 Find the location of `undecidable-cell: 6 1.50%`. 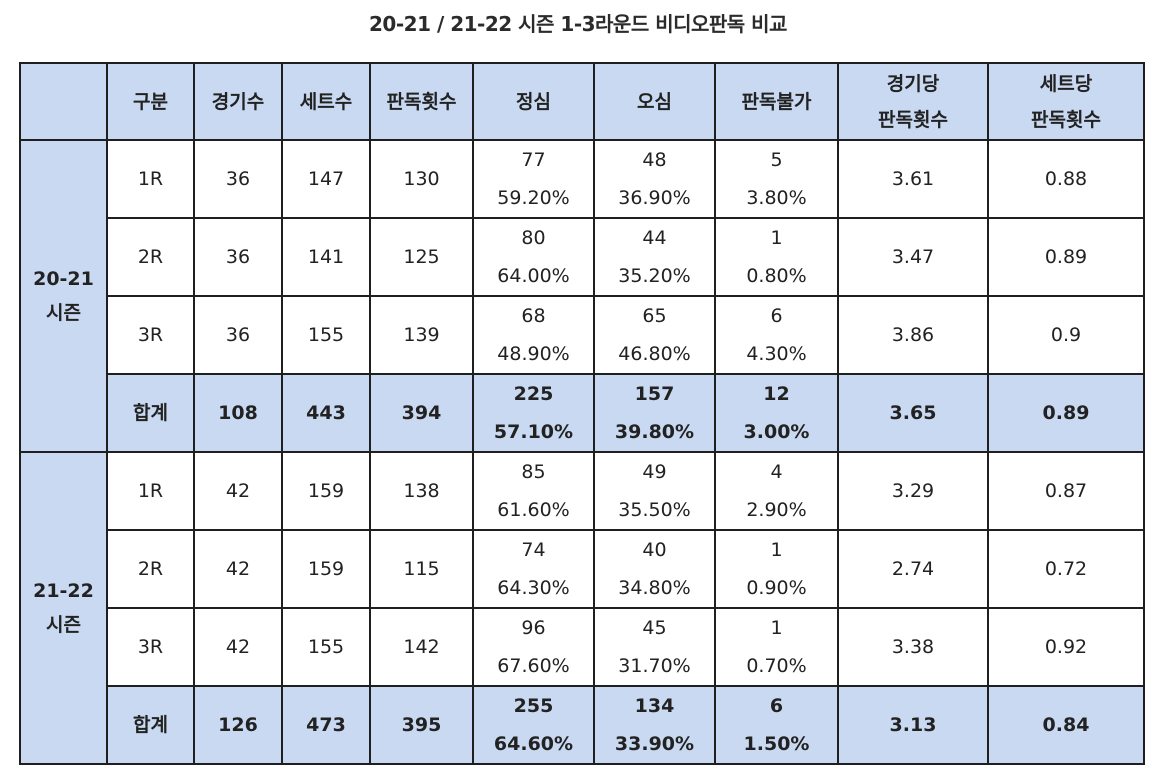

undecidable-cell: 6 1.50% is located at coordinates (776, 725).